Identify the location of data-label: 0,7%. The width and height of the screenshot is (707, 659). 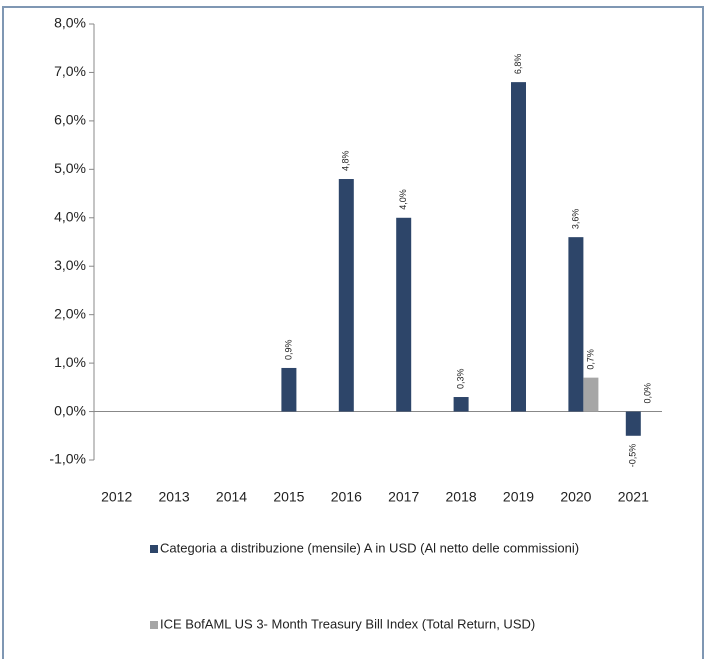
(590, 359).